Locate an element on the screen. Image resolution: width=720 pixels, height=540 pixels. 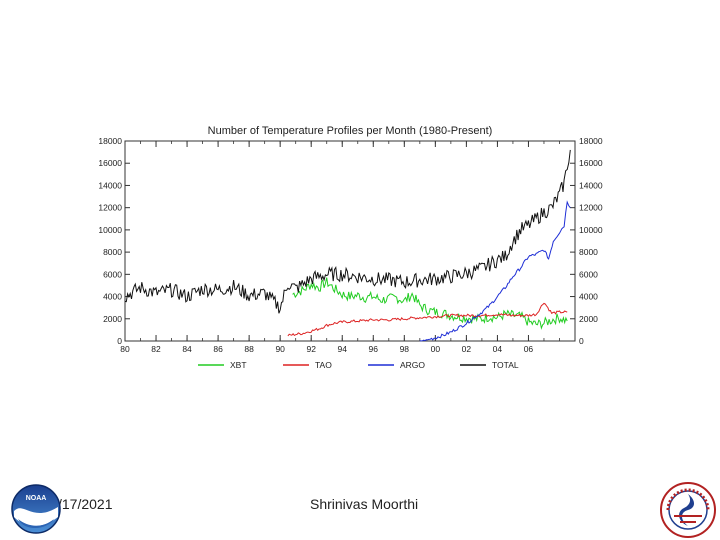
y-tick-label-right: 2000 is located at coordinates (588, 319).